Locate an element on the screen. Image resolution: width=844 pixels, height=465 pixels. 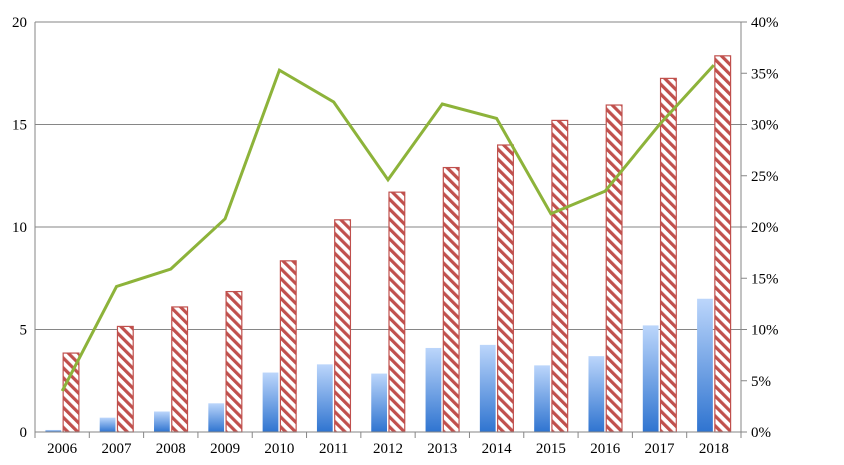
x-tick-label: 2007 is located at coordinates (116, 449).